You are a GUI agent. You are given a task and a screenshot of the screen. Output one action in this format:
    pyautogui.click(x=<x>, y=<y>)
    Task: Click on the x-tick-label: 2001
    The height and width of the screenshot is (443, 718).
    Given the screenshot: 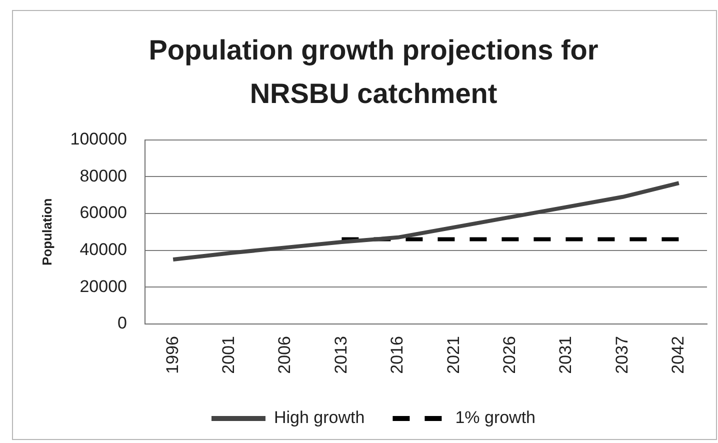 What is the action you would take?
    pyautogui.click(x=228, y=355)
    